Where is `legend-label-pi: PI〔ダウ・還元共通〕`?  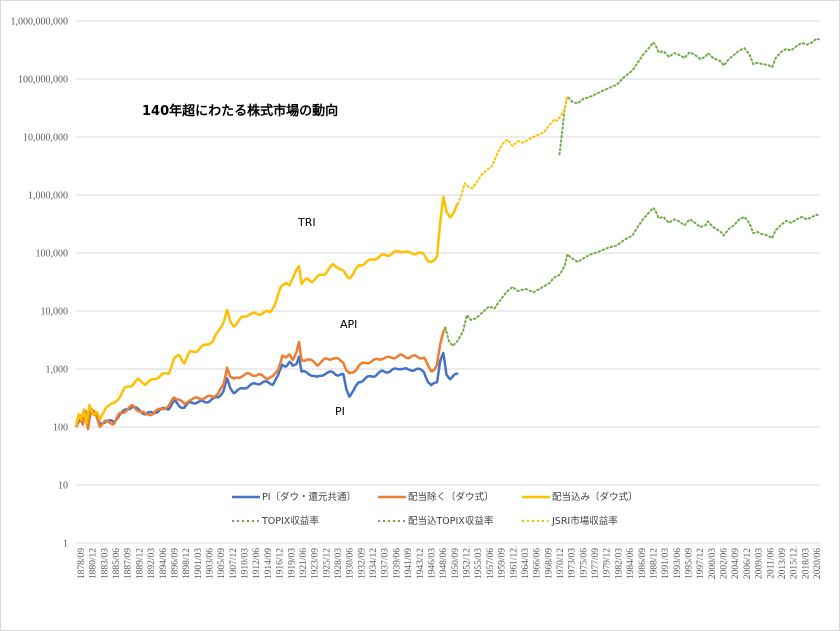
legend-label-pi: PI〔ダウ・還元共通〕 is located at coordinates (309, 497).